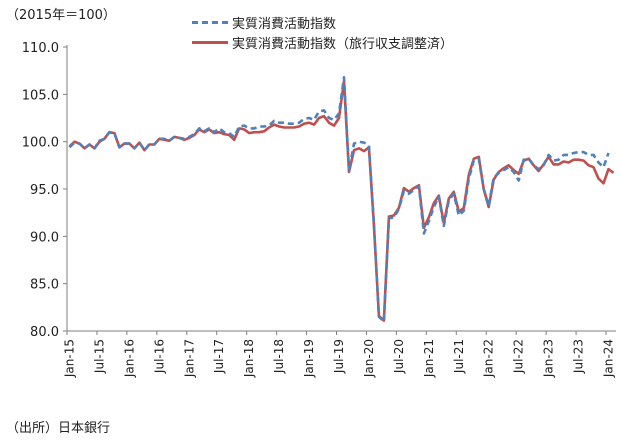 This screenshot has height=440, width=622. I want to click on x-tick-label: Jan-23, so click(549, 358).